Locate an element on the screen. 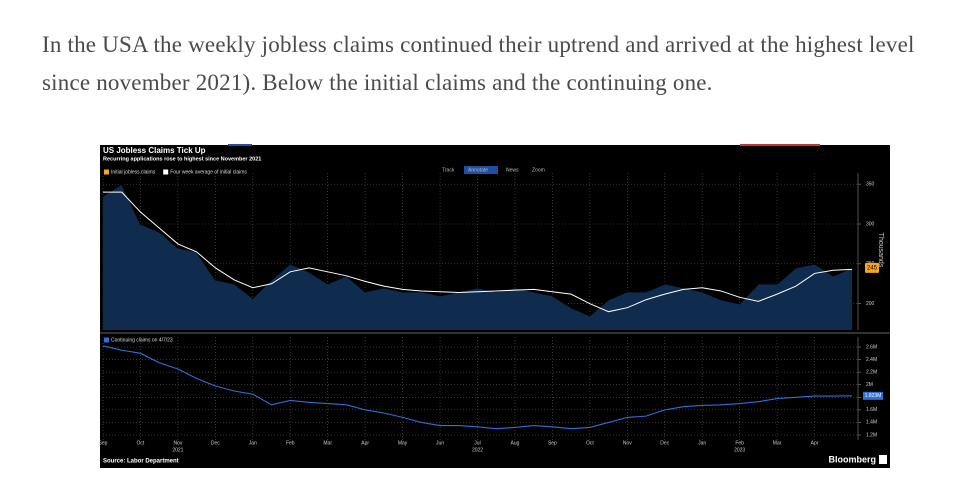 This screenshot has height=485, width=972. x-year-label: 2021 is located at coordinates (177, 450).